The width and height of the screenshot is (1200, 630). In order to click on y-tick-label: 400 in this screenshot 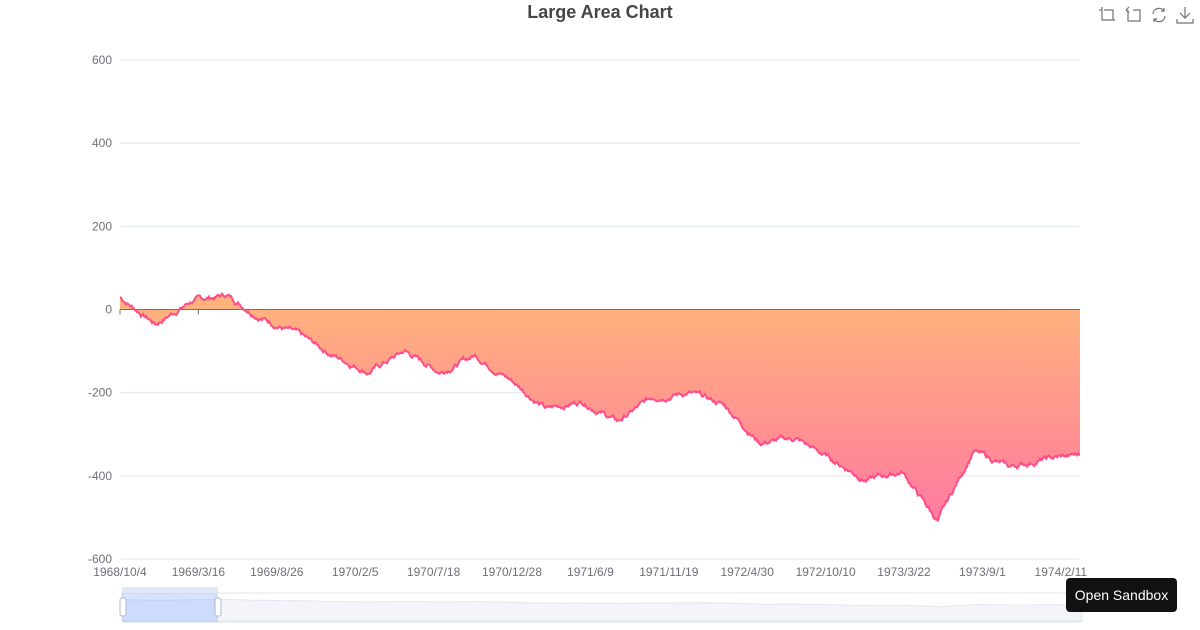, I will do `click(102, 143)`.